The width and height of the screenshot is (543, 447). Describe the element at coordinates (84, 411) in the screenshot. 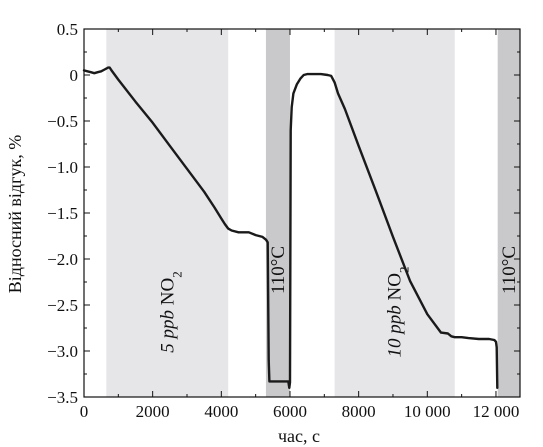

I see `x-tick-label: 0` at that location.